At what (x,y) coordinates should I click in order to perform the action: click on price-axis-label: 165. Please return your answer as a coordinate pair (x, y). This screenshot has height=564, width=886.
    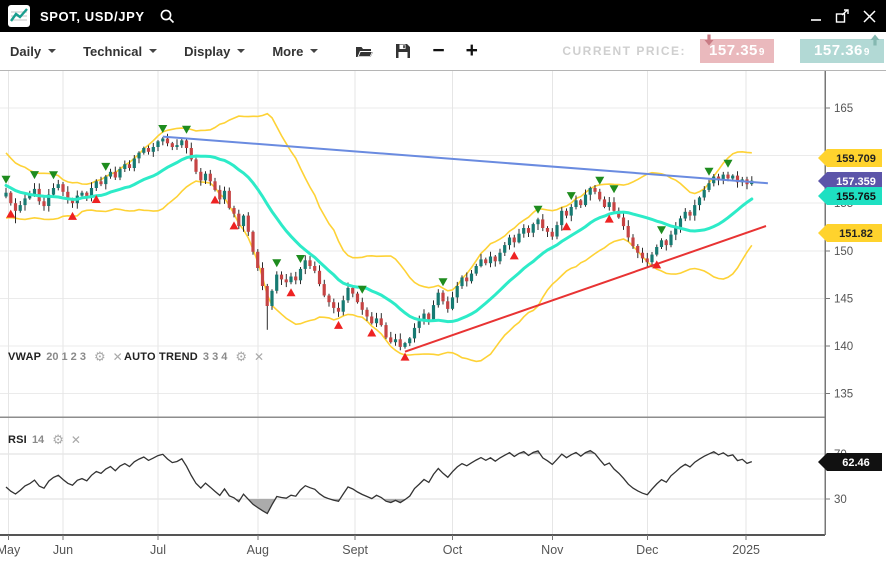
    Looking at the image, I should click on (843, 109).